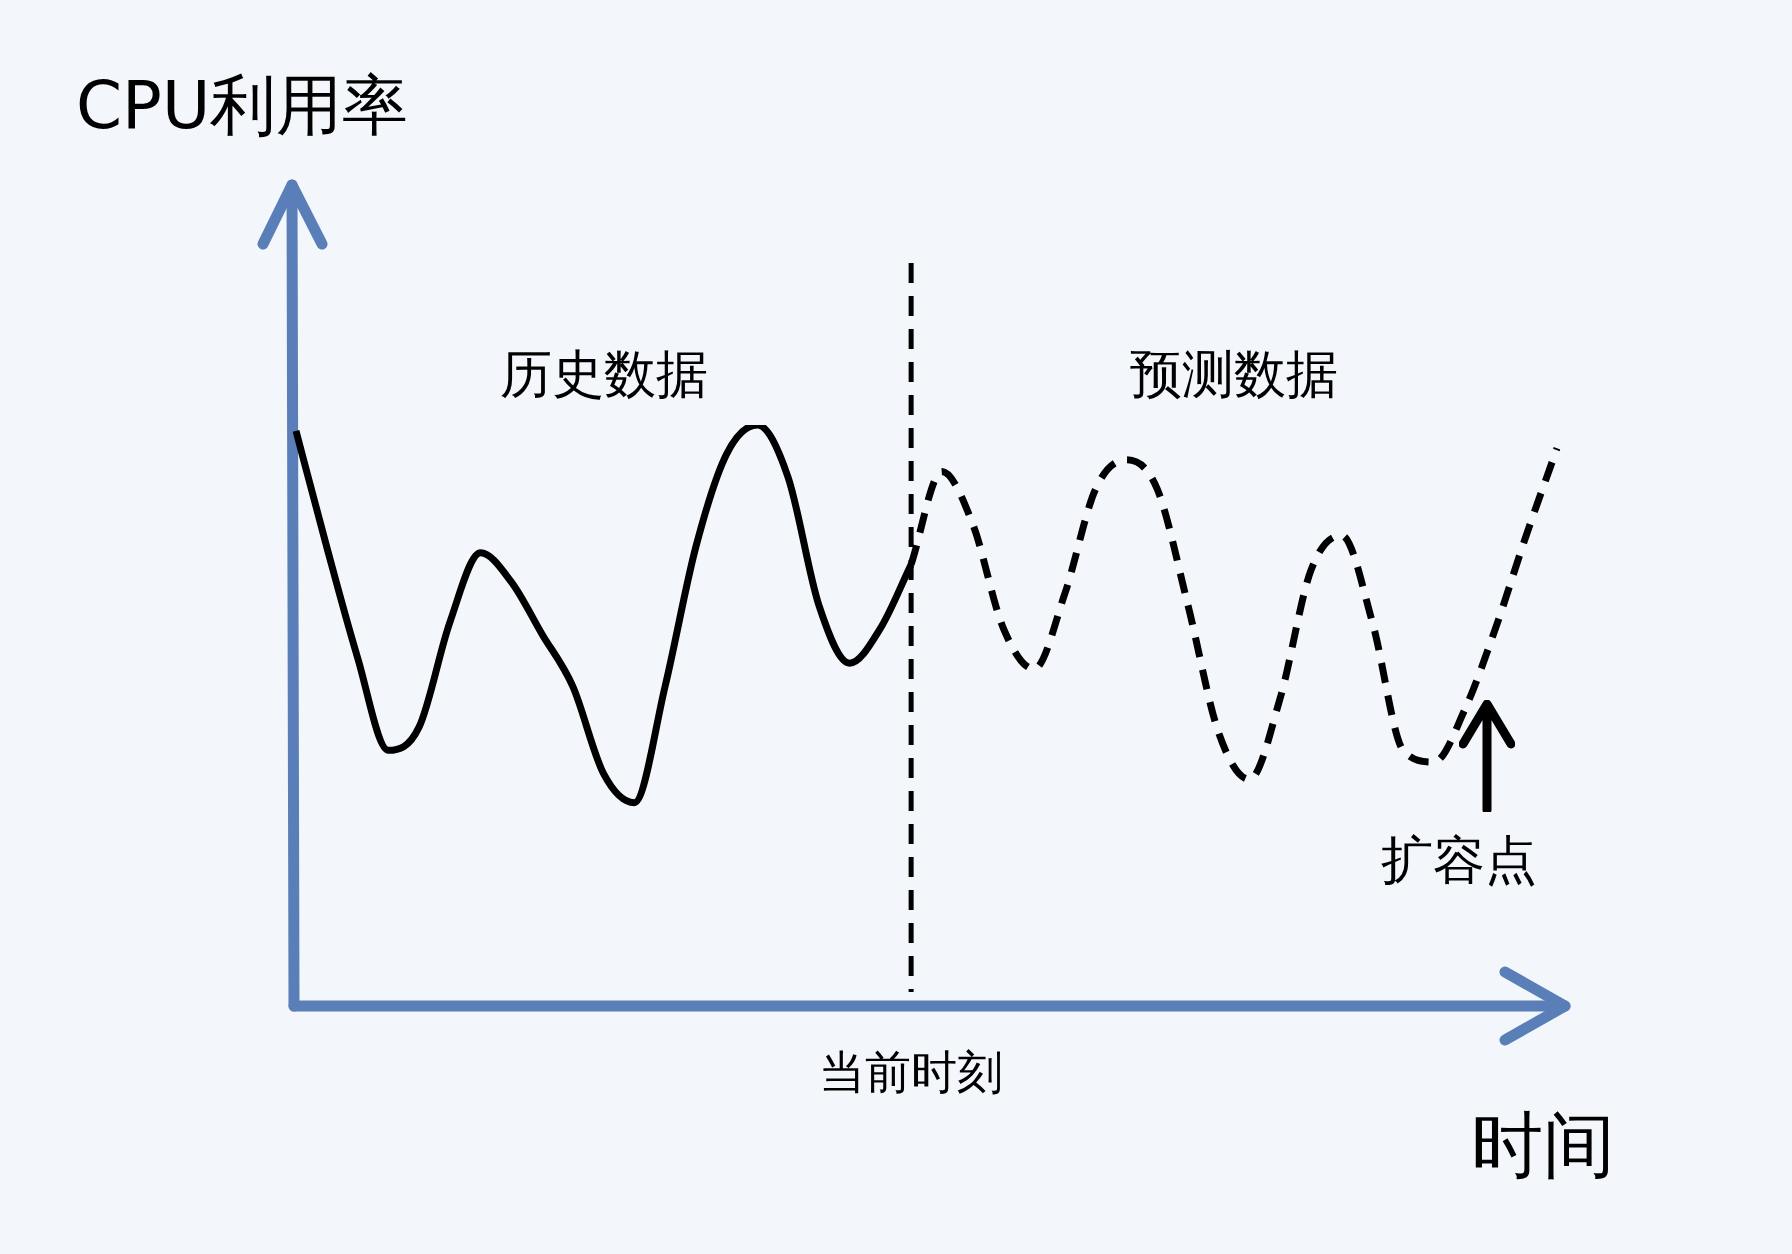  I want to click on series-label: 历史数据, so click(603, 374).